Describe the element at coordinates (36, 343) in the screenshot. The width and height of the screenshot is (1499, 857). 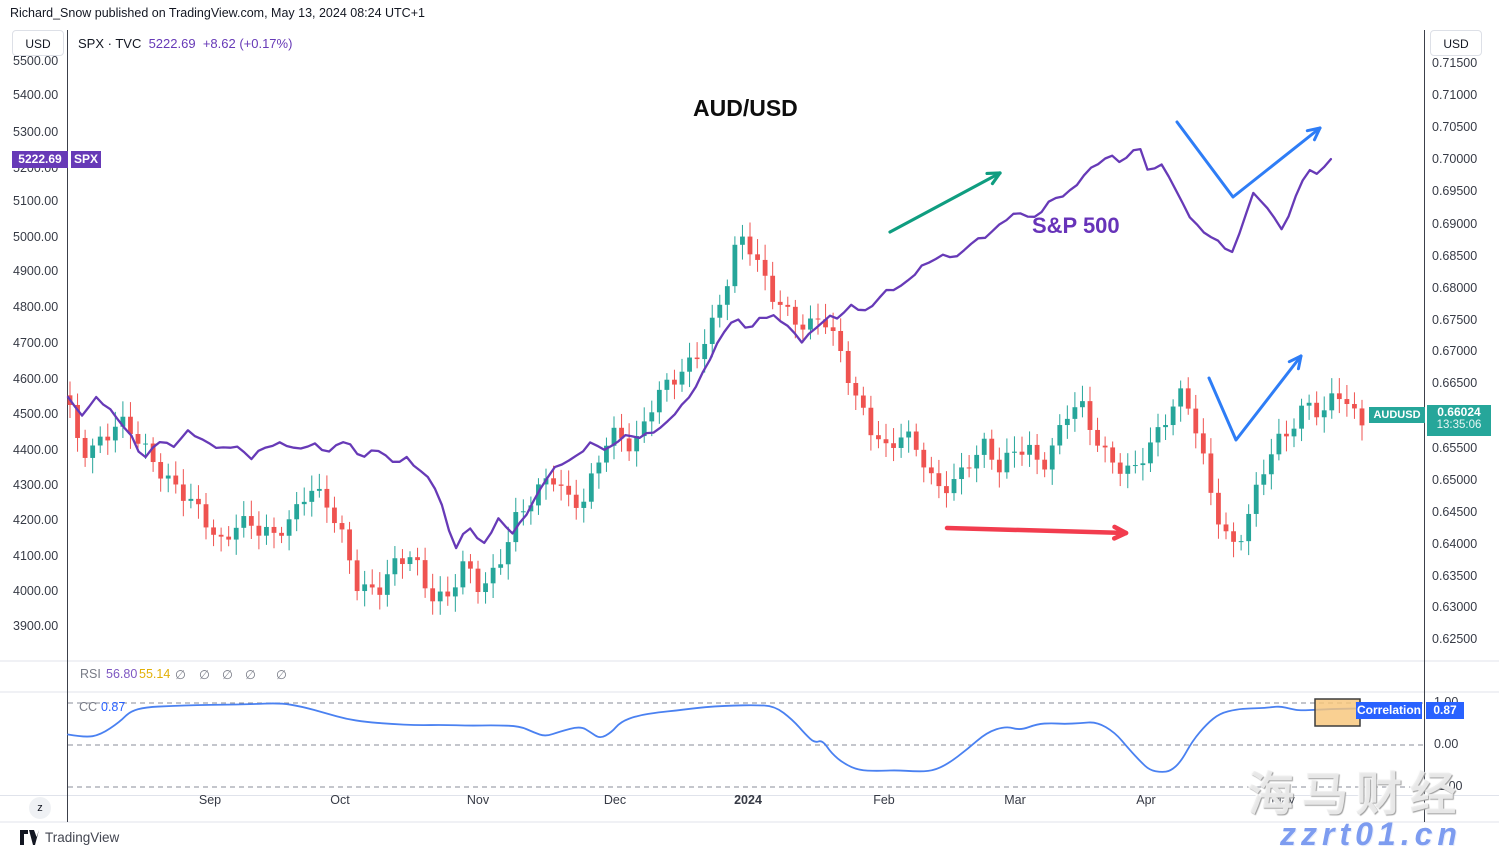
I see `left-axis-tick: 4700.00` at that location.